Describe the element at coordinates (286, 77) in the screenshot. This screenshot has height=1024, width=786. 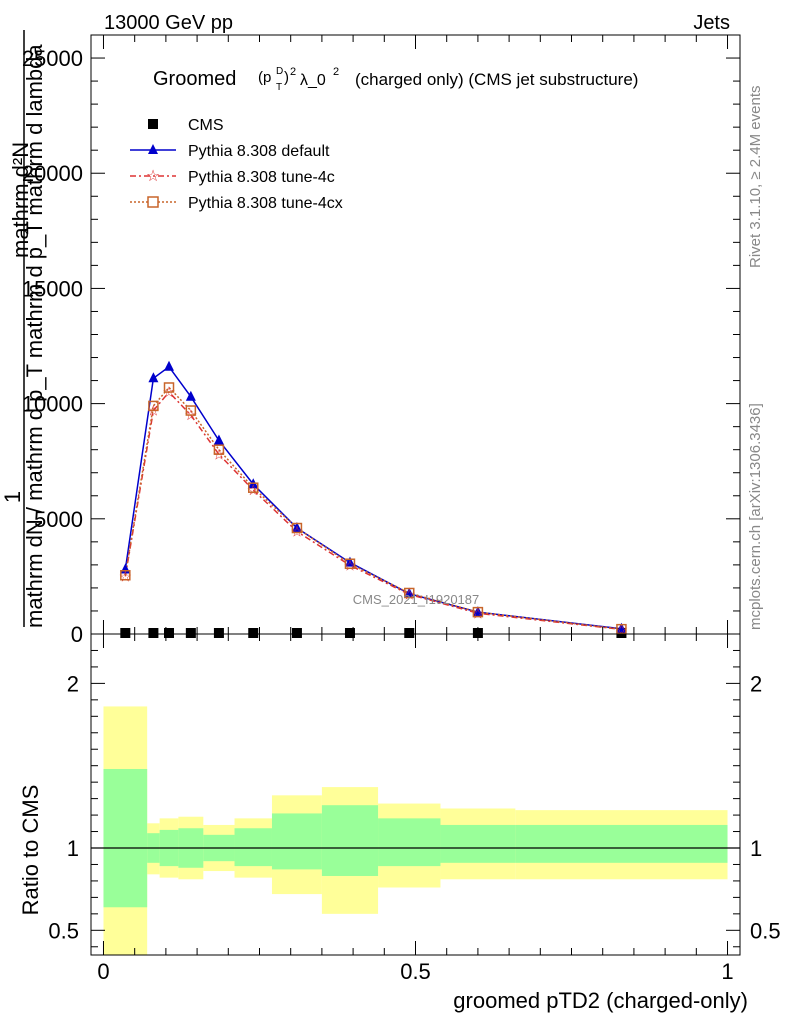
I see `plot-title-pt-close: )` at that location.